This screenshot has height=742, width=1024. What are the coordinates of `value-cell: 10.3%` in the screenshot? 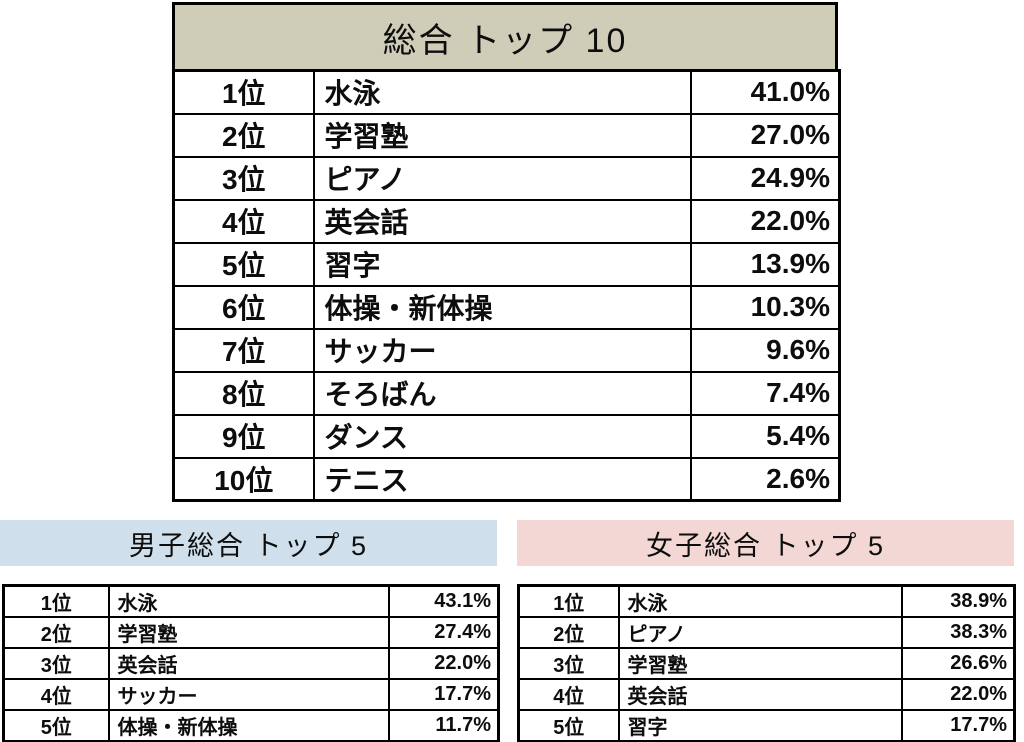 It's located at (765, 307).